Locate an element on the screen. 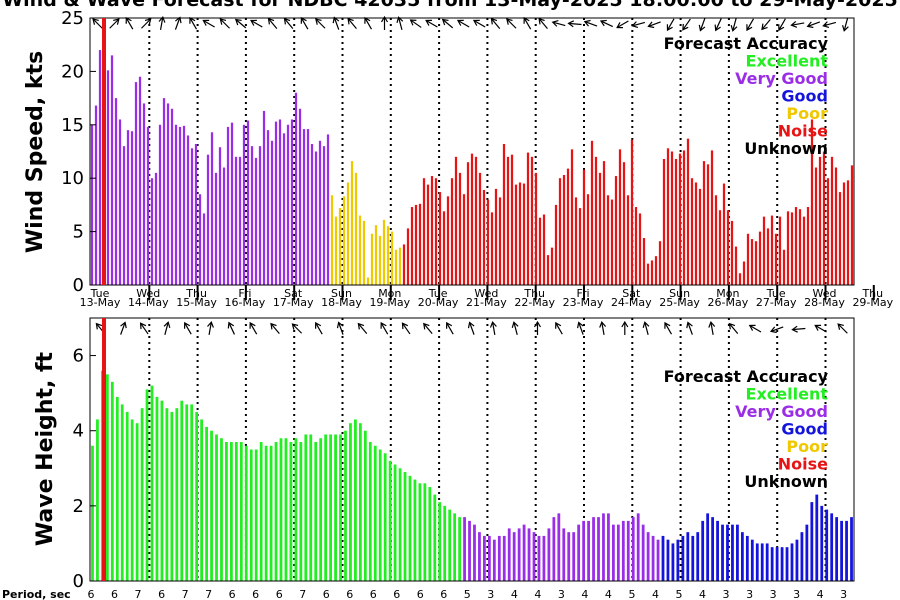 This screenshot has height=600, width=900. wave-ylabel: Wave Height, ft is located at coordinates (45, 448).